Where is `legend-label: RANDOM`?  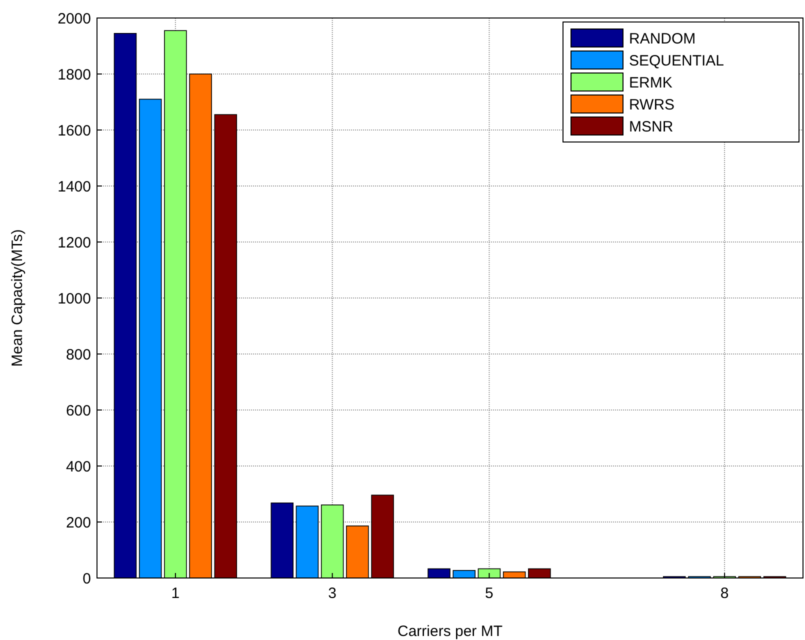 legend-label: RANDOM is located at coordinates (662, 39).